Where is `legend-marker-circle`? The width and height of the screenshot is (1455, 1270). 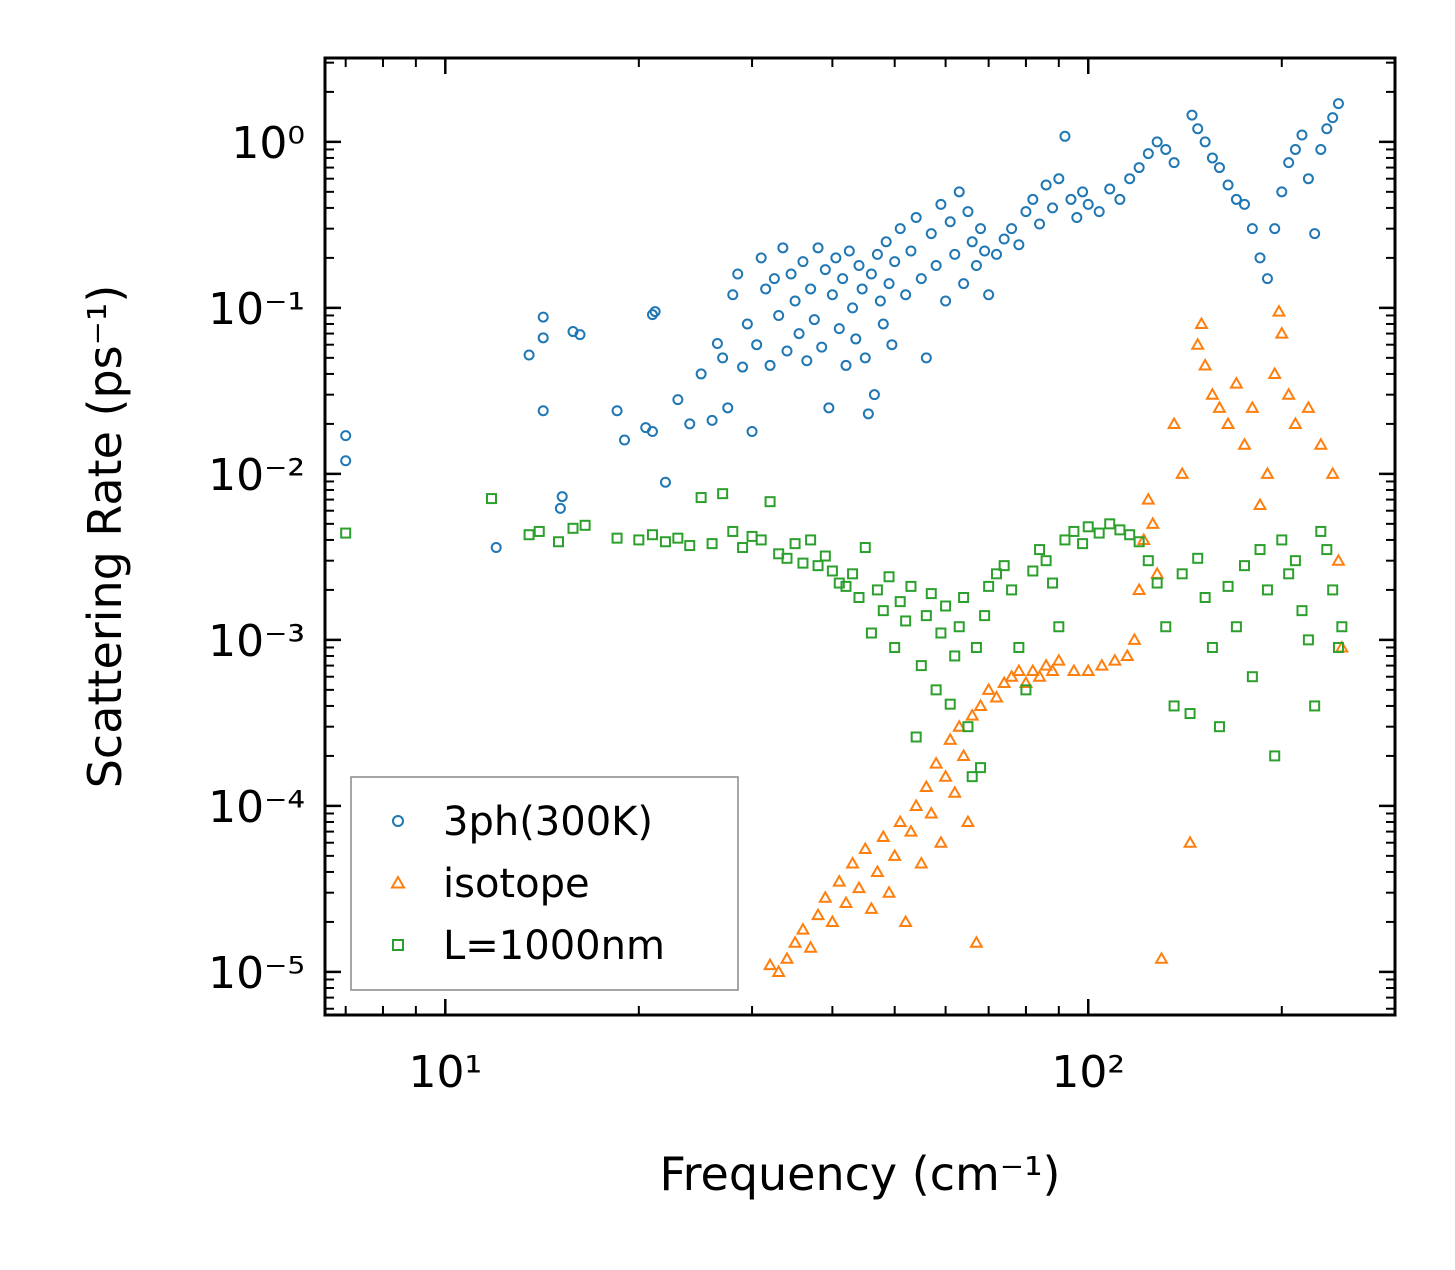
legend-marker-circle is located at coordinates (398, 821).